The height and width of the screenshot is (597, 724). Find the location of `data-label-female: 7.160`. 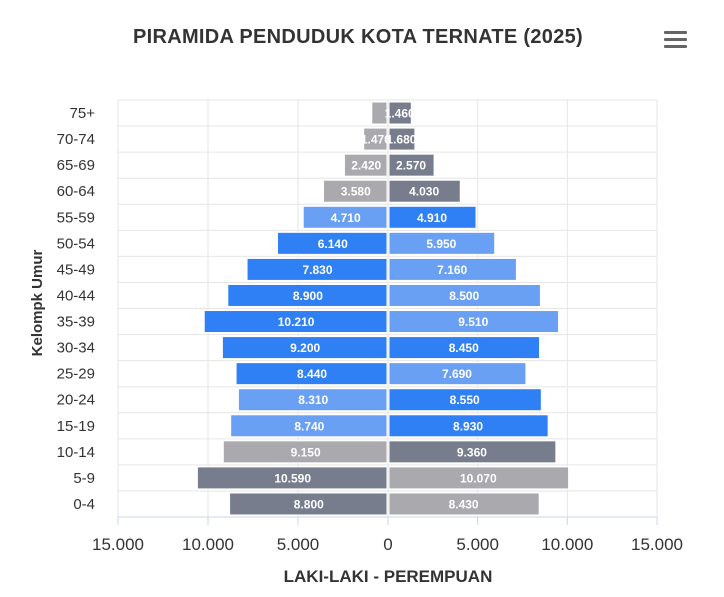

data-label-female: 7.160 is located at coordinates (452, 270).